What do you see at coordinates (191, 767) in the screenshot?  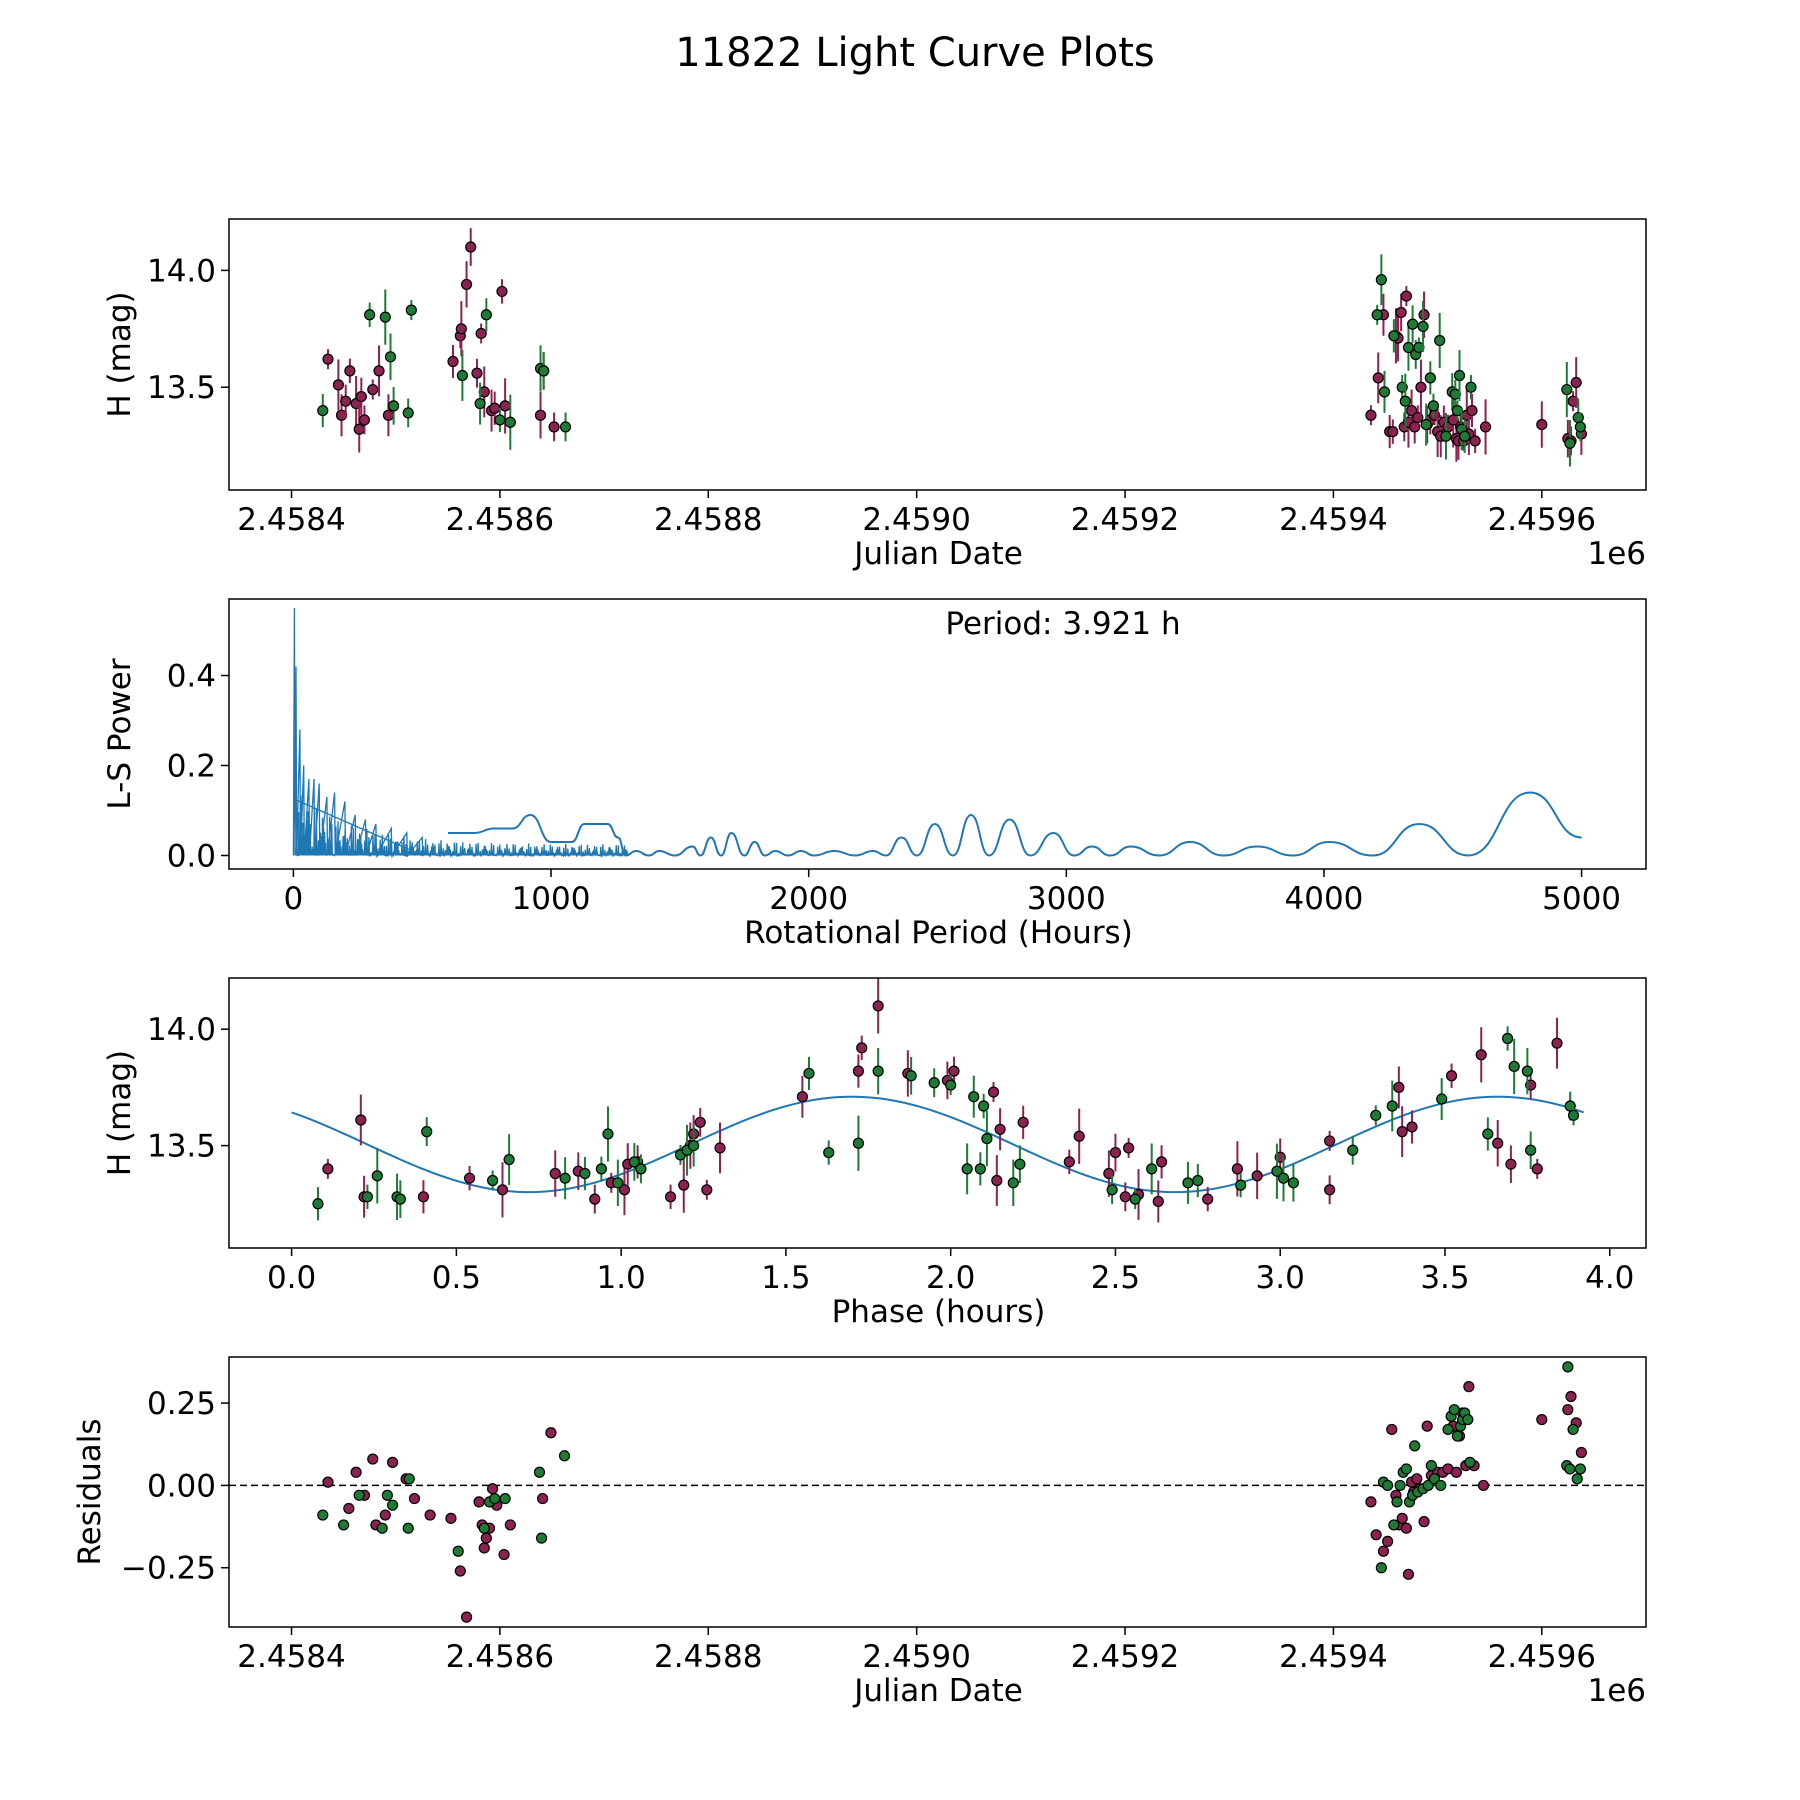 I see `y-tick-label: 0.2` at bounding box center [191, 767].